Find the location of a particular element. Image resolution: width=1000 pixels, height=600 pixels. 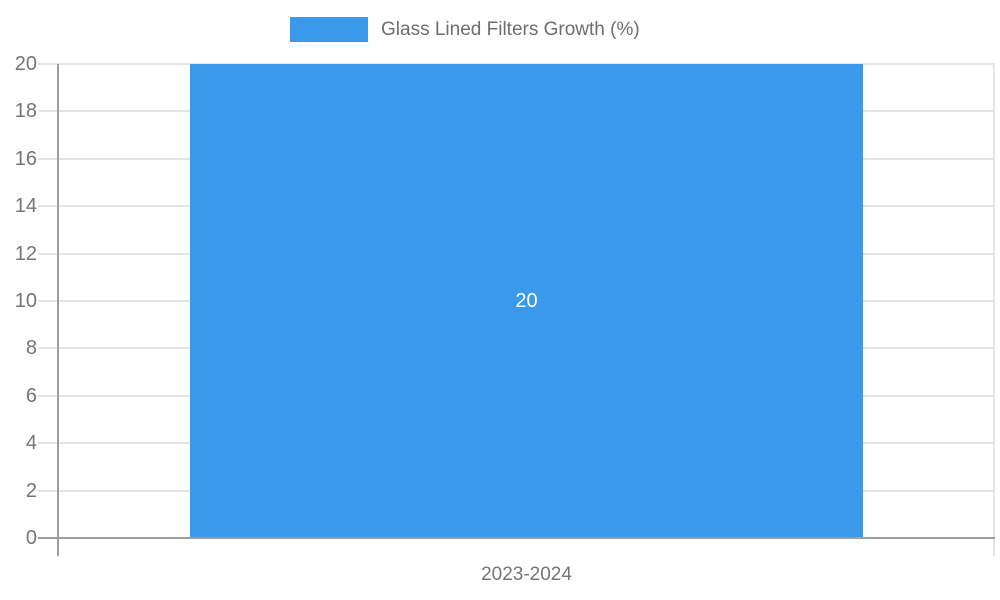

y-tick-label-18: 18 is located at coordinates (25, 111).